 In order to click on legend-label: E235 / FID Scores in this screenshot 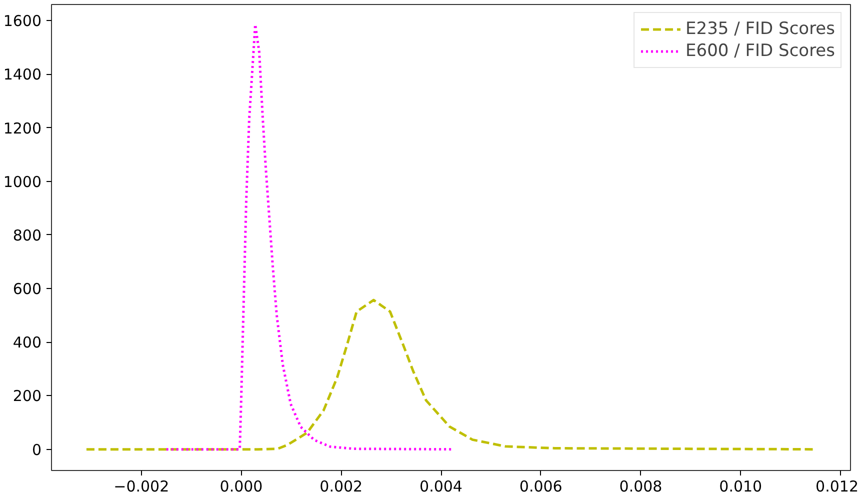, I will do `click(760, 29)`.